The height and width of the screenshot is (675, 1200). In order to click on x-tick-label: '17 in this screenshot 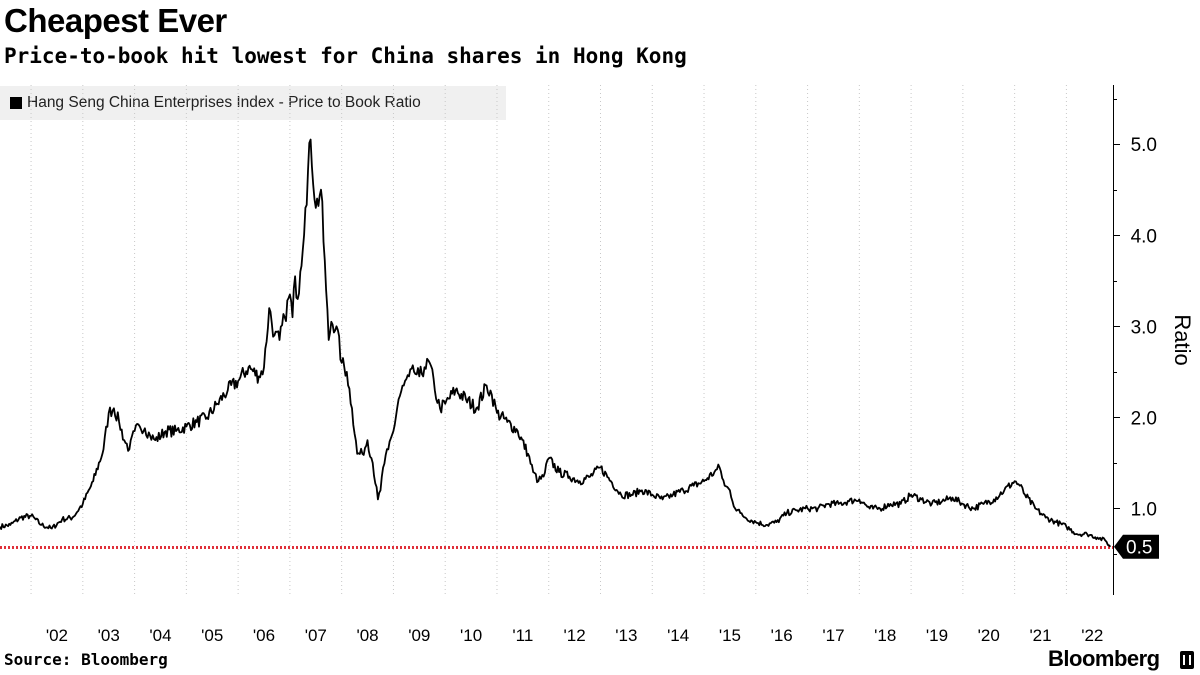, I will do `click(833, 635)`.